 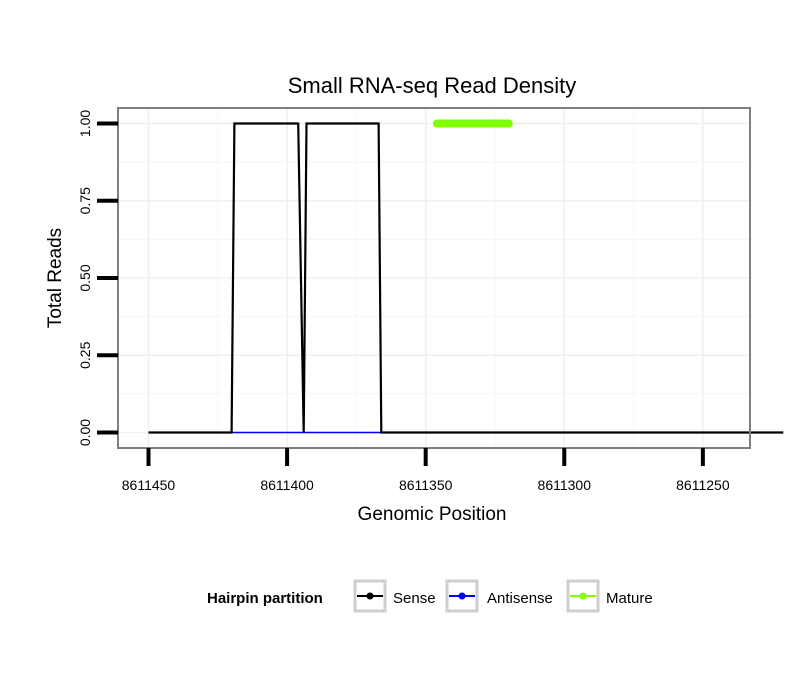 I want to click on y-axis-ticks: 0.00 0.25 0.50 0.75 1.00, so click(x=97, y=278).